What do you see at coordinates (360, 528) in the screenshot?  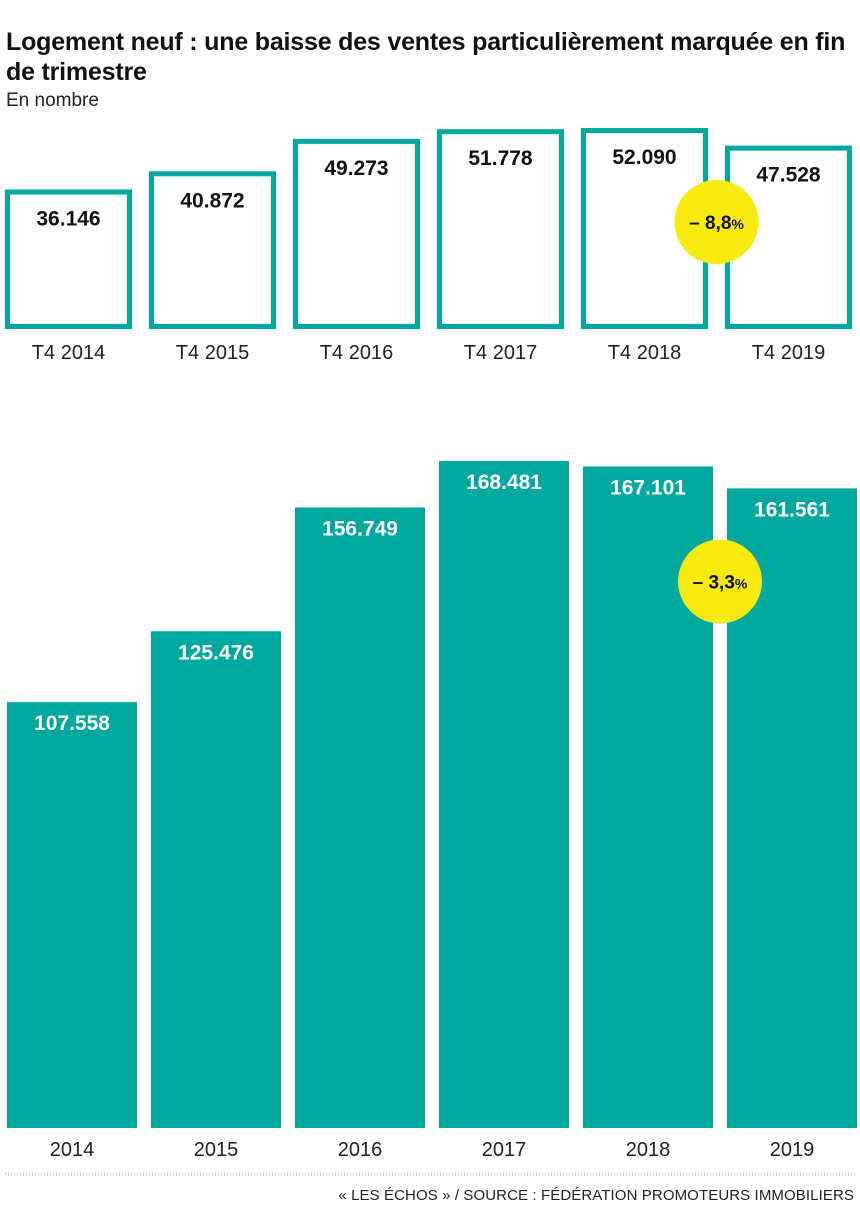 I see `data-label: 156.749` at bounding box center [360, 528].